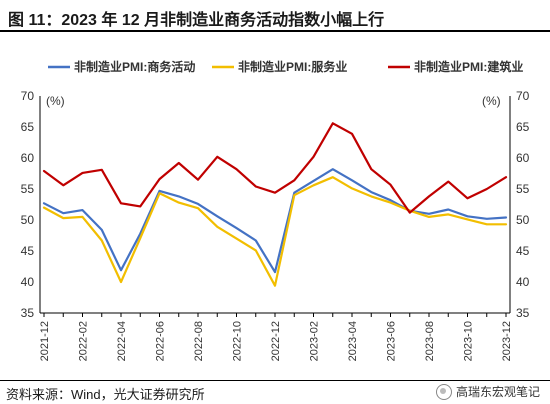  Describe the element at coordinates (507, 341) in the screenshot. I see `x-tick-label: 2023-12` at that location.